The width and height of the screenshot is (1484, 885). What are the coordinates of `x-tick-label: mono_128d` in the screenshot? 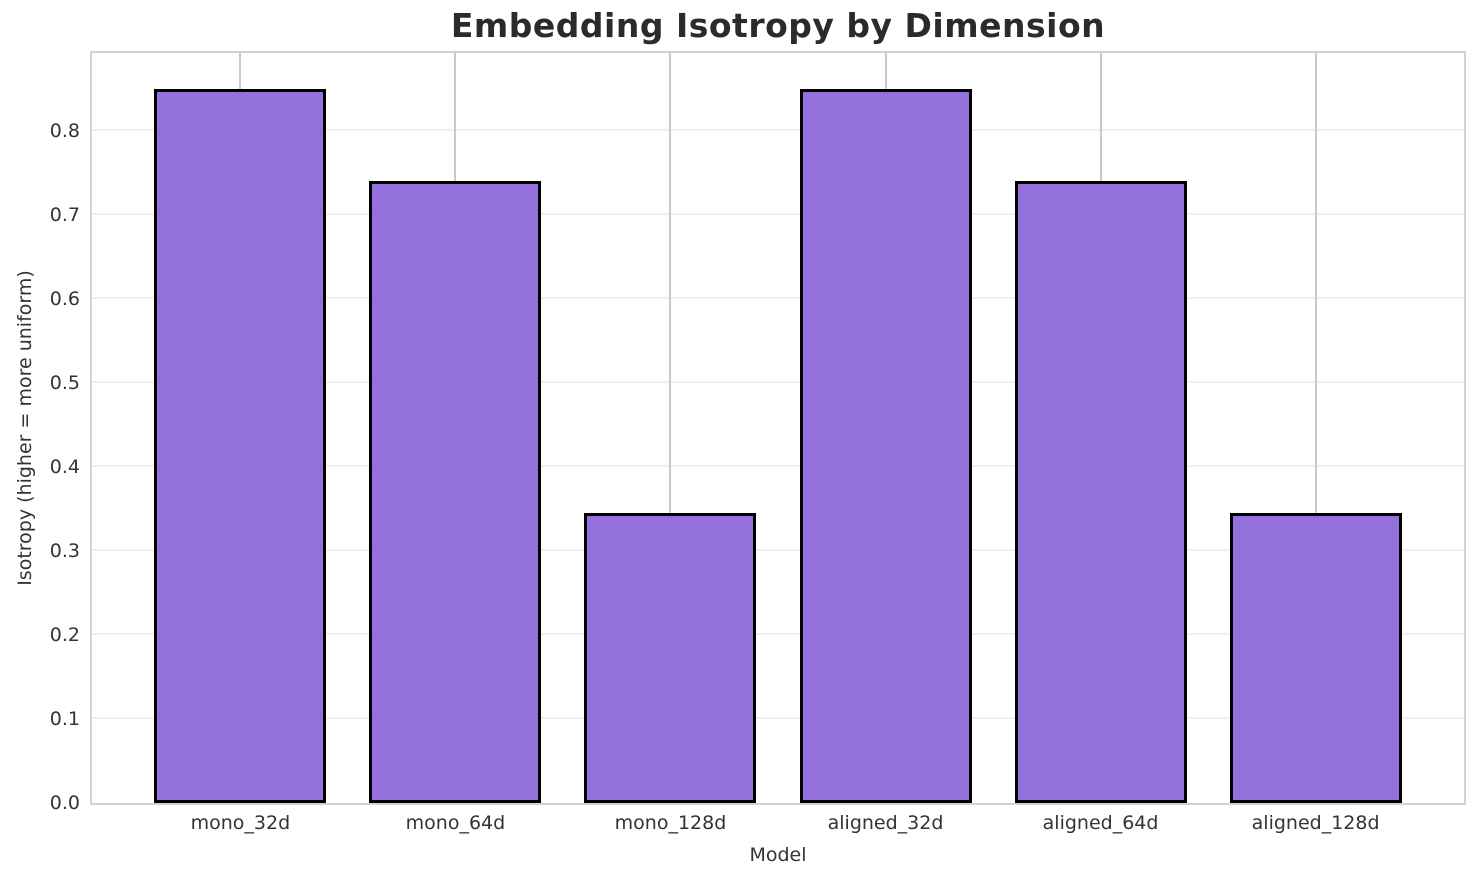 It's located at (670, 823).